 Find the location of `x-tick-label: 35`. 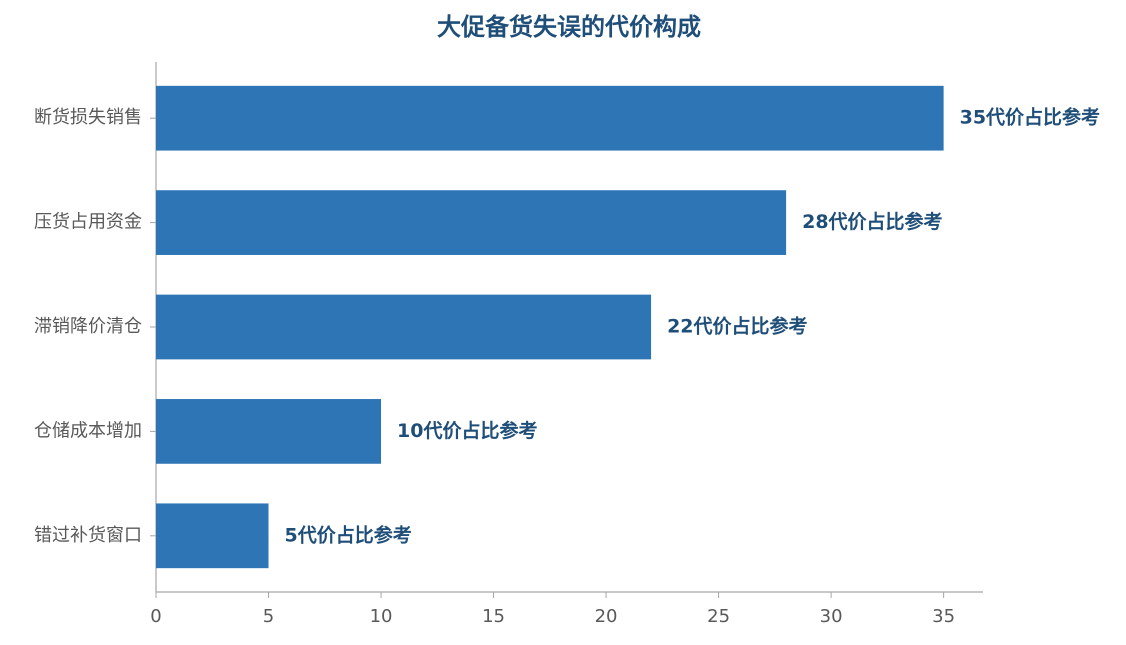

x-tick-label: 35 is located at coordinates (943, 616).